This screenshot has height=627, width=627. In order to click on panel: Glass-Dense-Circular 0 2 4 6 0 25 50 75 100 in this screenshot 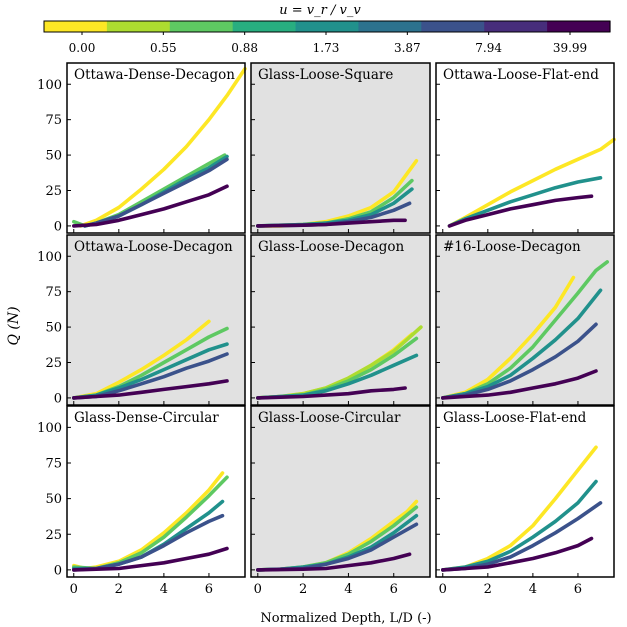, I will do `click(141, 501)`.